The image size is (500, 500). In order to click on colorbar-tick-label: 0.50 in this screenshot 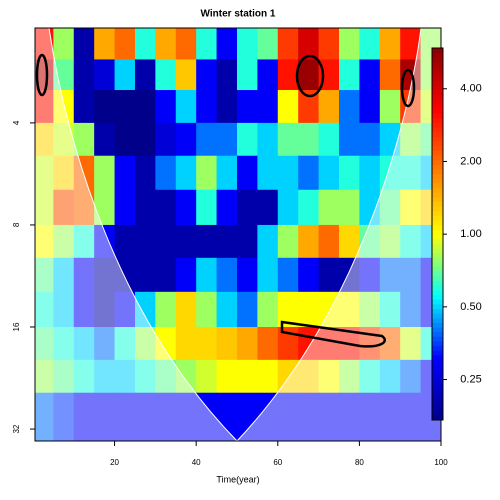, I will do `click(470, 307)`.